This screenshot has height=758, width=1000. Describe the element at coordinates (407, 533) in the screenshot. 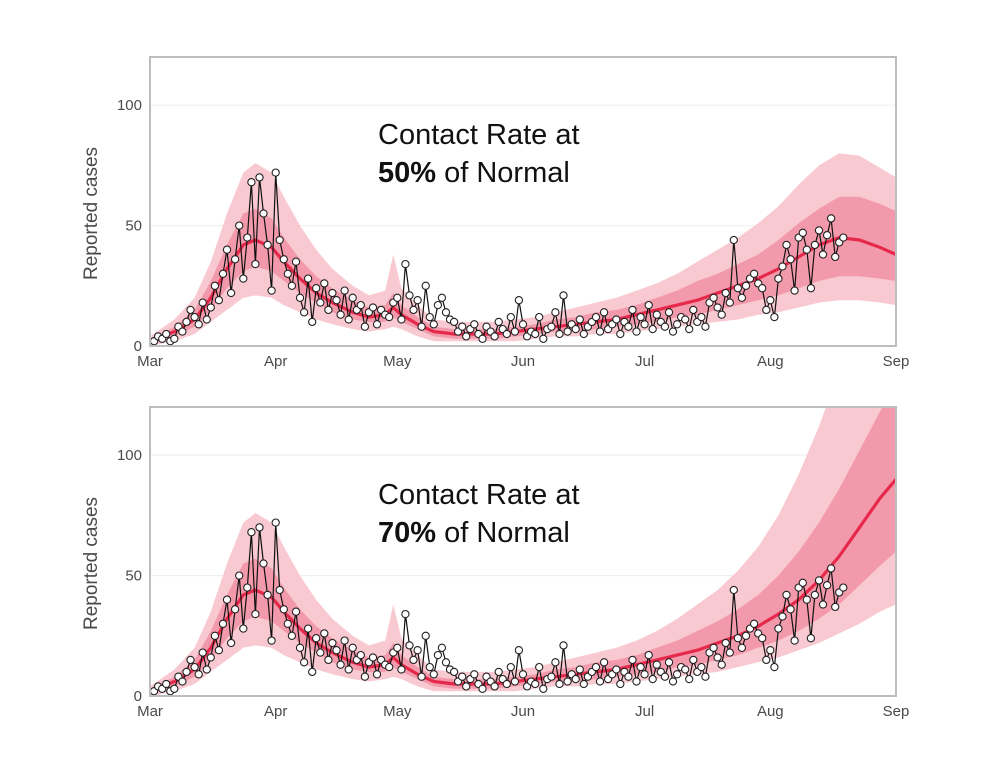

I see `annotation-percent: 70%` at that location.